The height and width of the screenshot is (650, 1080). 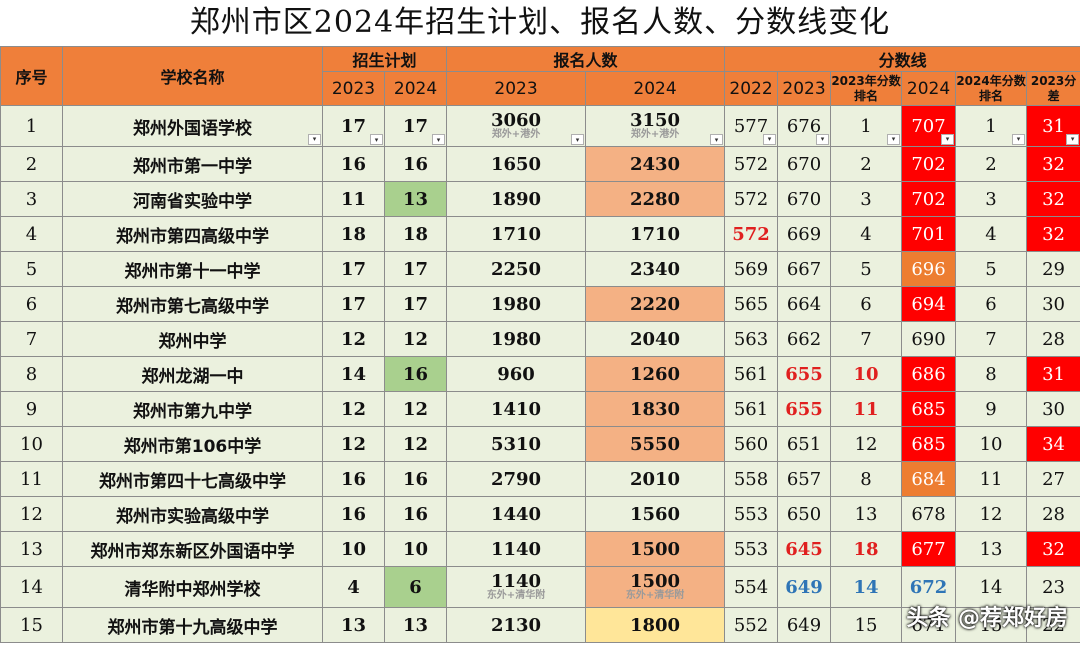 What do you see at coordinates (31, 304) in the screenshot?
I see `cell-seq: 6` at bounding box center [31, 304].